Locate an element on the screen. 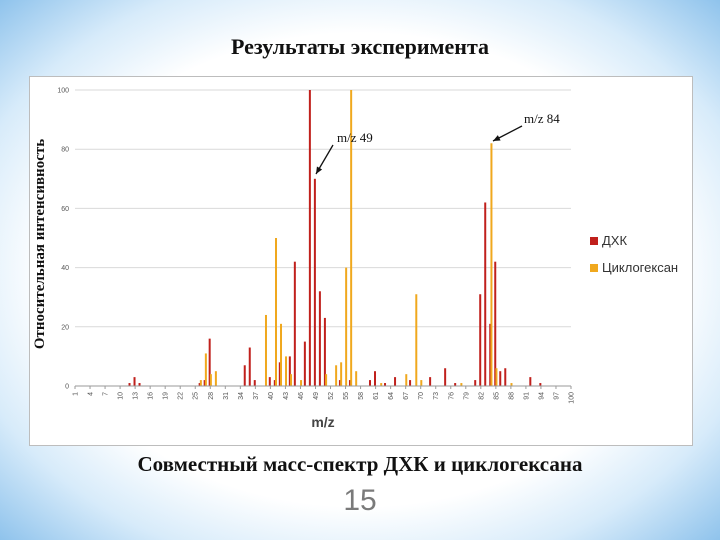 Image resolution: width=720 pixels, height=540 pixels. y-tick-label: 20 is located at coordinates (65, 327).